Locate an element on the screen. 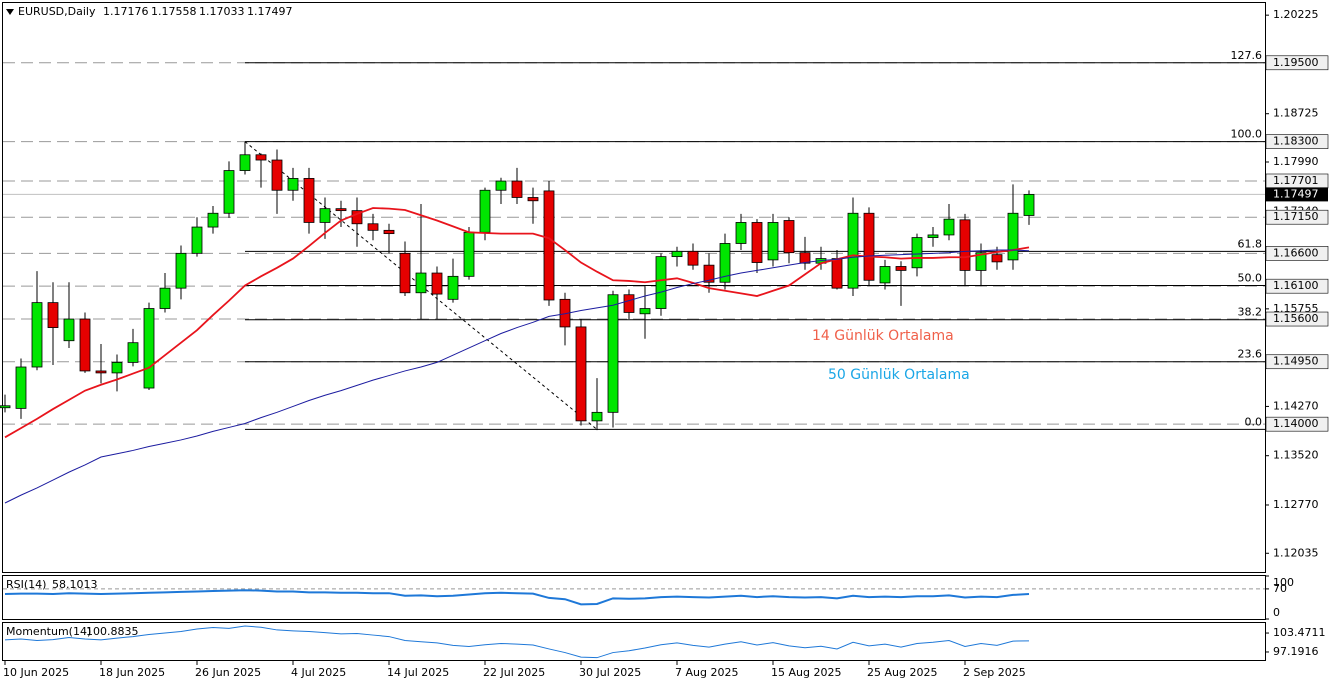 Image resolution: width=1330 pixels, height=685 pixels. indicator-value: 58.1013 is located at coordinates (75, 584).